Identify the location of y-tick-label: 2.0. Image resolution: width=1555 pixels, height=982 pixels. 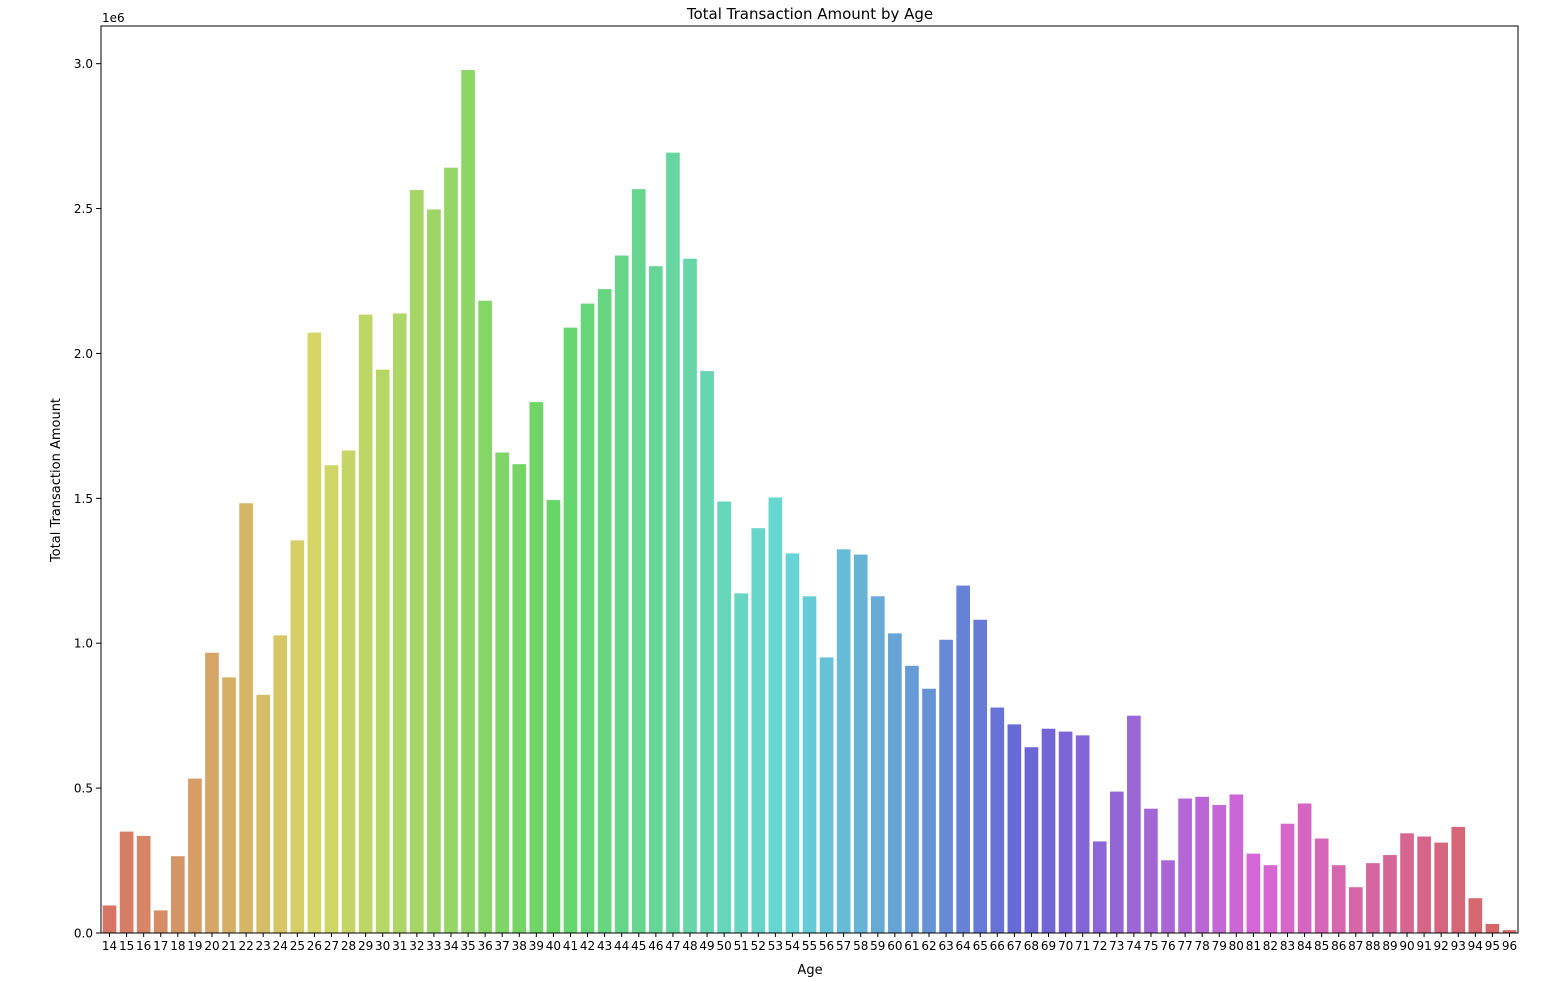
(83, 354).